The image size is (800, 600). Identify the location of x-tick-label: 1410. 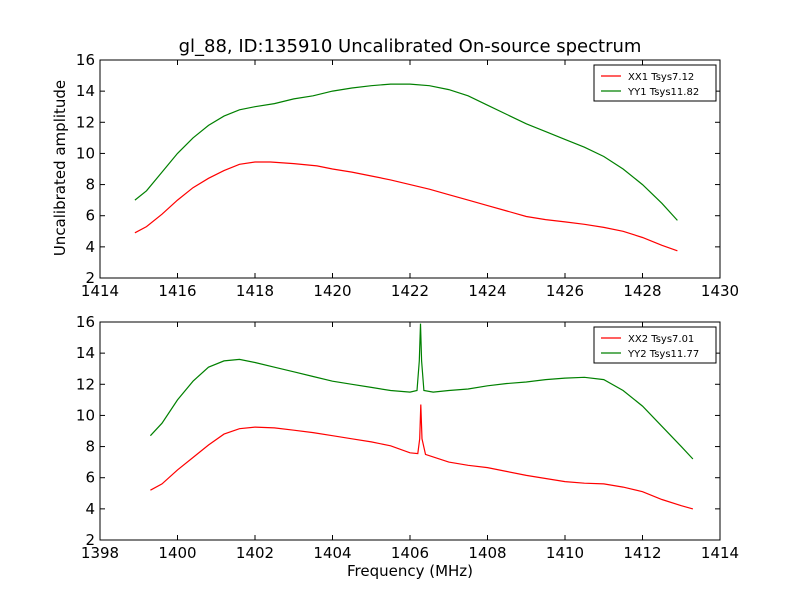
(565, 553).